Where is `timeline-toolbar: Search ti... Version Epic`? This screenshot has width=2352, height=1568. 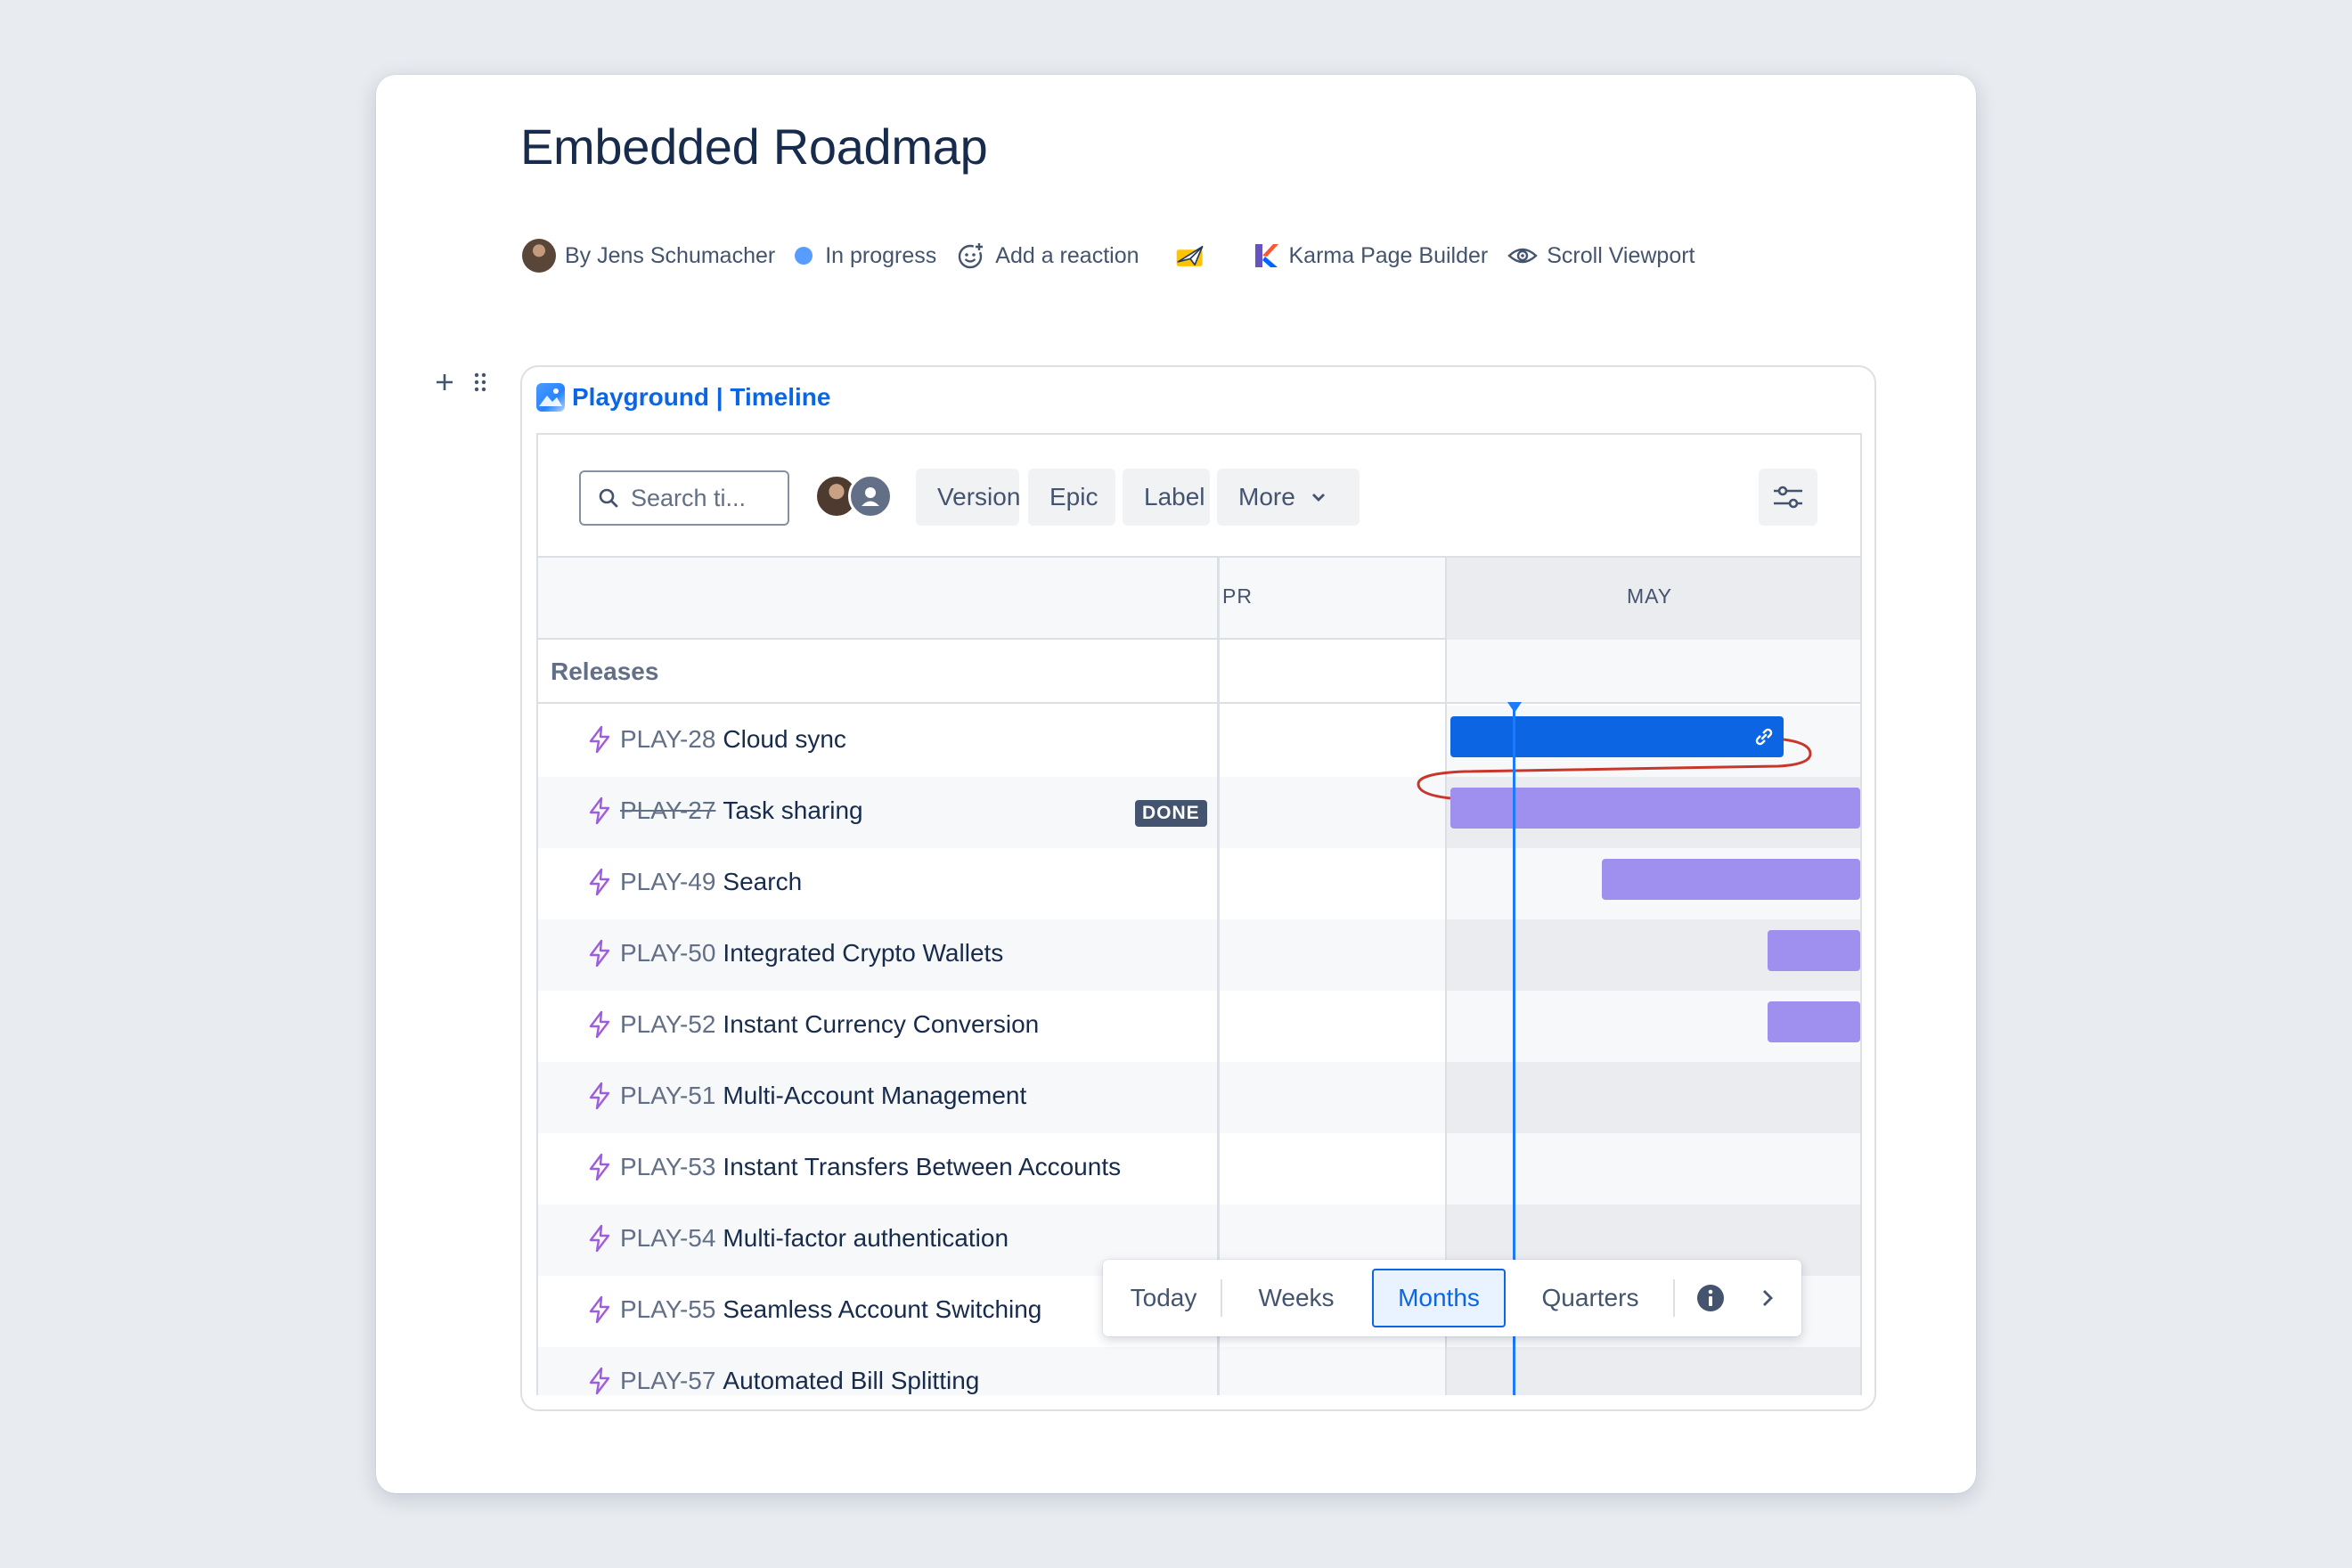
timeline-toolbar: Search ti... Version Epic is located at coordinates (1199, 495).